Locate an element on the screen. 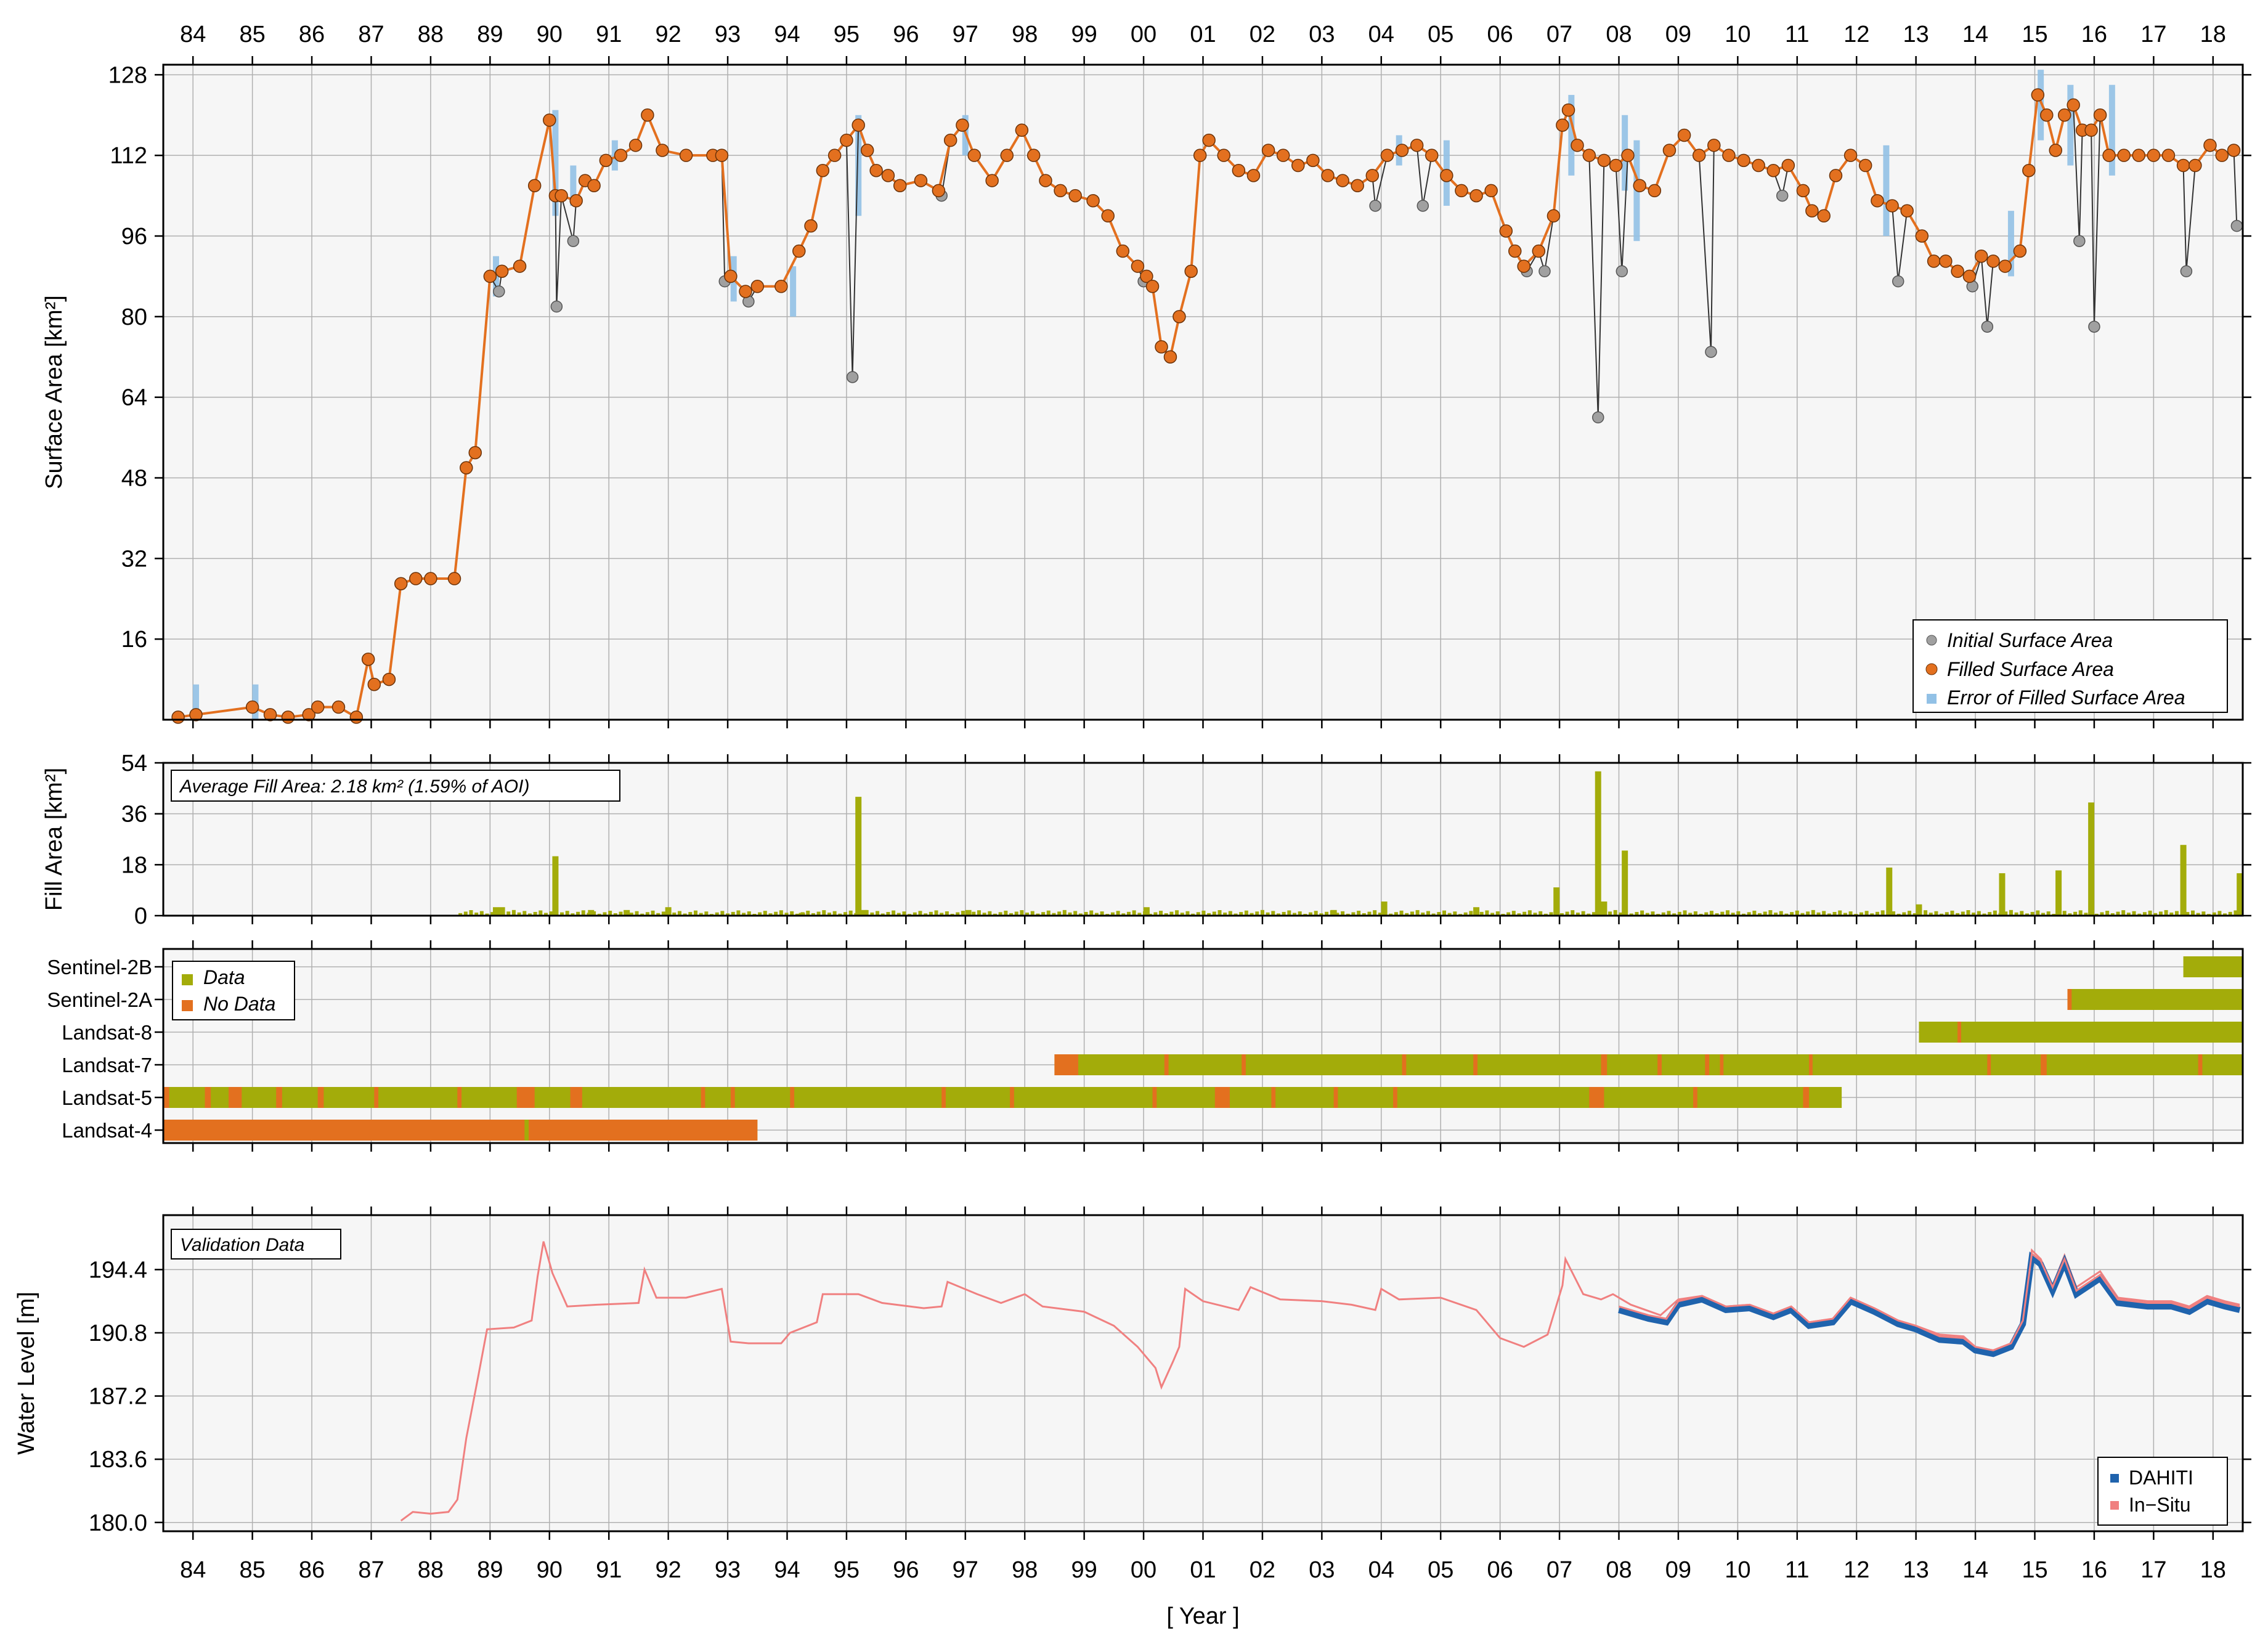 This screenshot has width=2268, height=1636. top-tick-label: 02 is located at coordinates (1262, 34).